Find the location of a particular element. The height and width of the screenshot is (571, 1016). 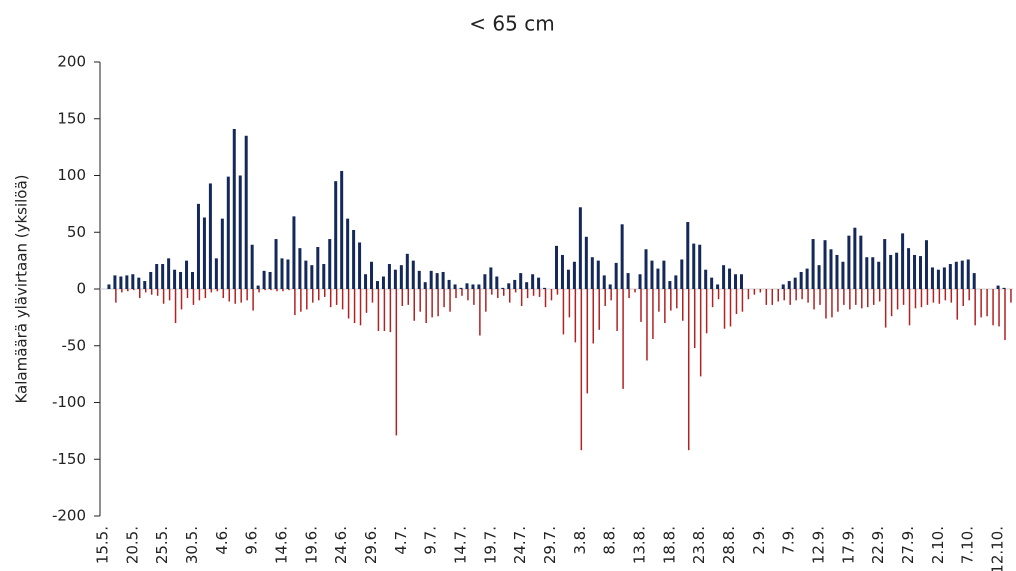

x-tick-label: 27.9. is located at coordinates (908, 545).